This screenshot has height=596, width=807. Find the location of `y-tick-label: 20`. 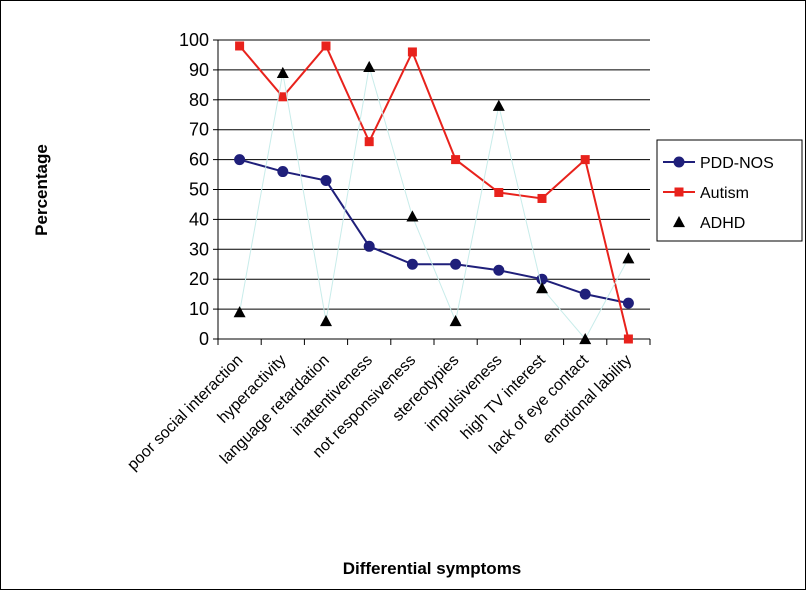

y-tick-label: 20 is located at coordinates (199, 279).